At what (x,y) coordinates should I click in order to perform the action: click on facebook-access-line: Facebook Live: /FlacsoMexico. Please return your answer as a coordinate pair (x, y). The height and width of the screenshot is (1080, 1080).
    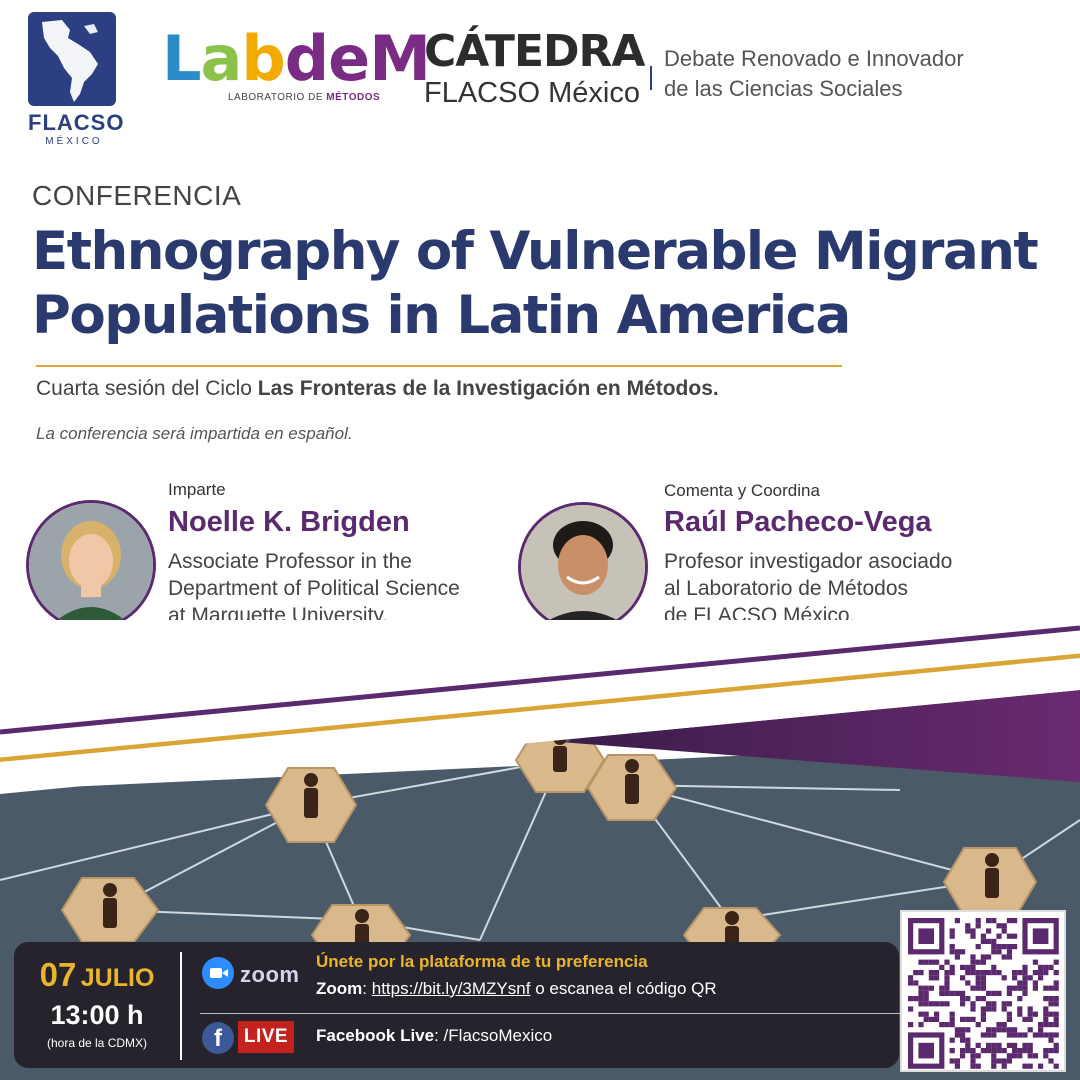
    Looking at the image, I should click on (434, 1035).